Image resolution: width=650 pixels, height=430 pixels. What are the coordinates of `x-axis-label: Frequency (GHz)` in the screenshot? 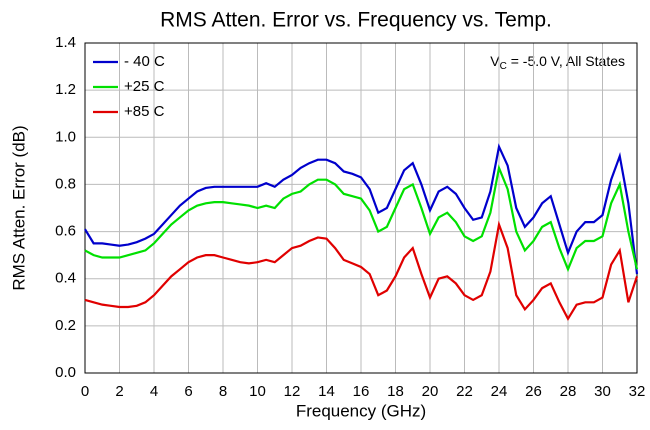 It's located at (361, 410).